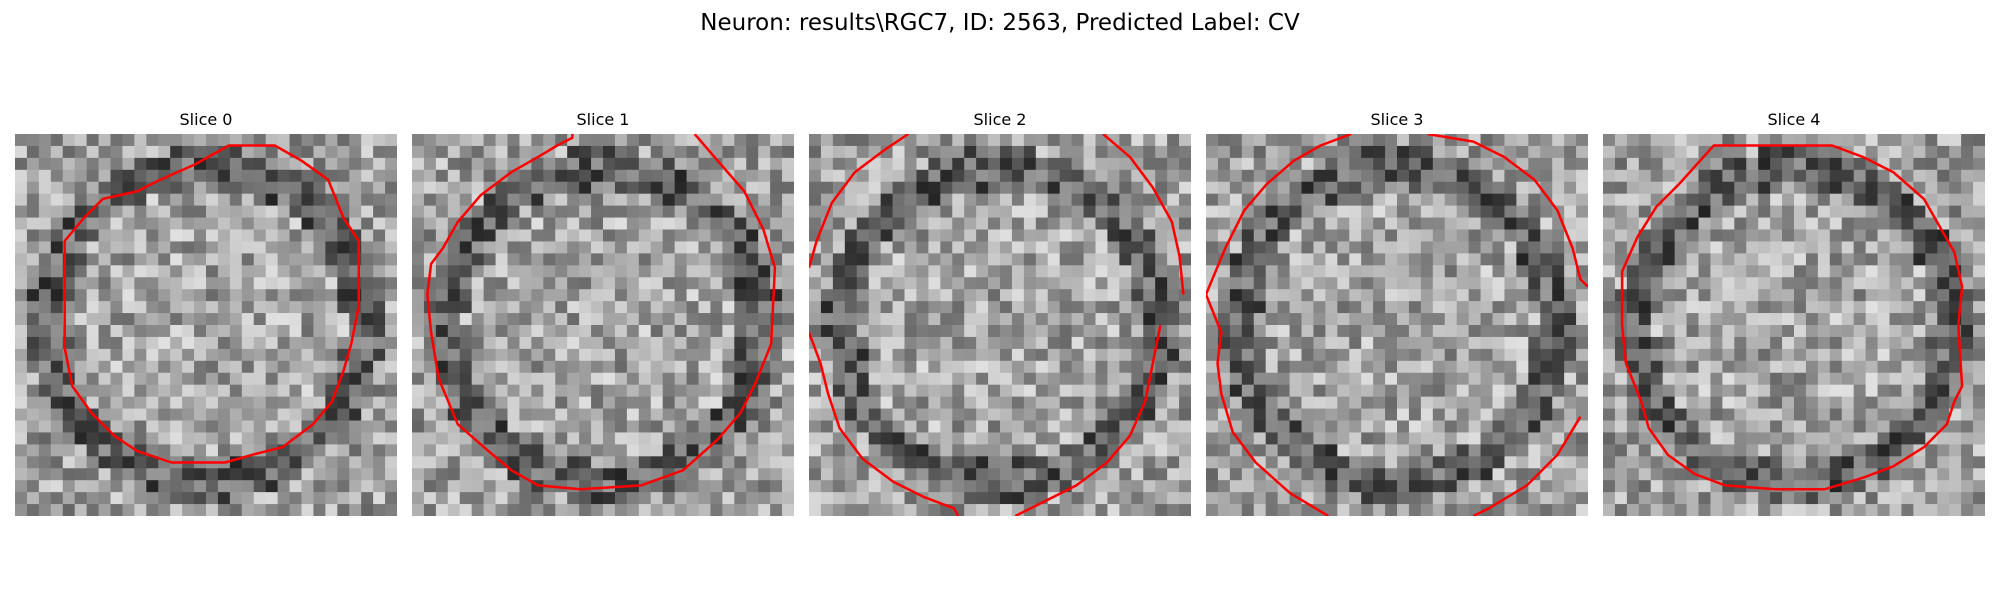 This screenshot has height=600, width=2000. I want to click on slice-title: Slice 1, so click(603, 119).